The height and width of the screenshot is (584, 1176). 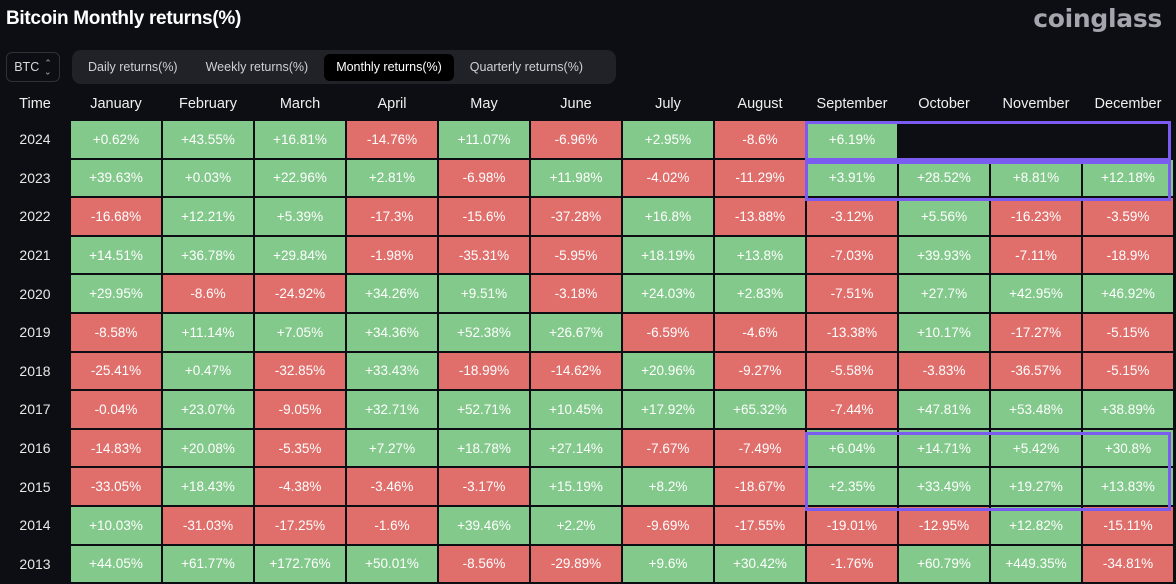 What do you see at coordinates (300, 564) in the screenshot?
I see `return-cell: +172.76%` at bounding box center [300, 564].